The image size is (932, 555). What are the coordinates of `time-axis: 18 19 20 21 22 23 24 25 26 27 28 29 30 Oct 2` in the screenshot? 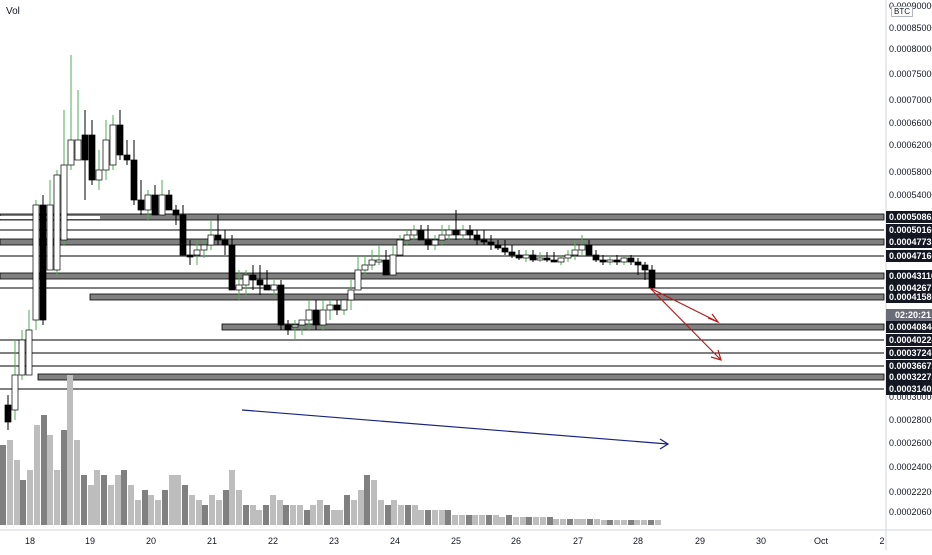 It's located at (466, 537).